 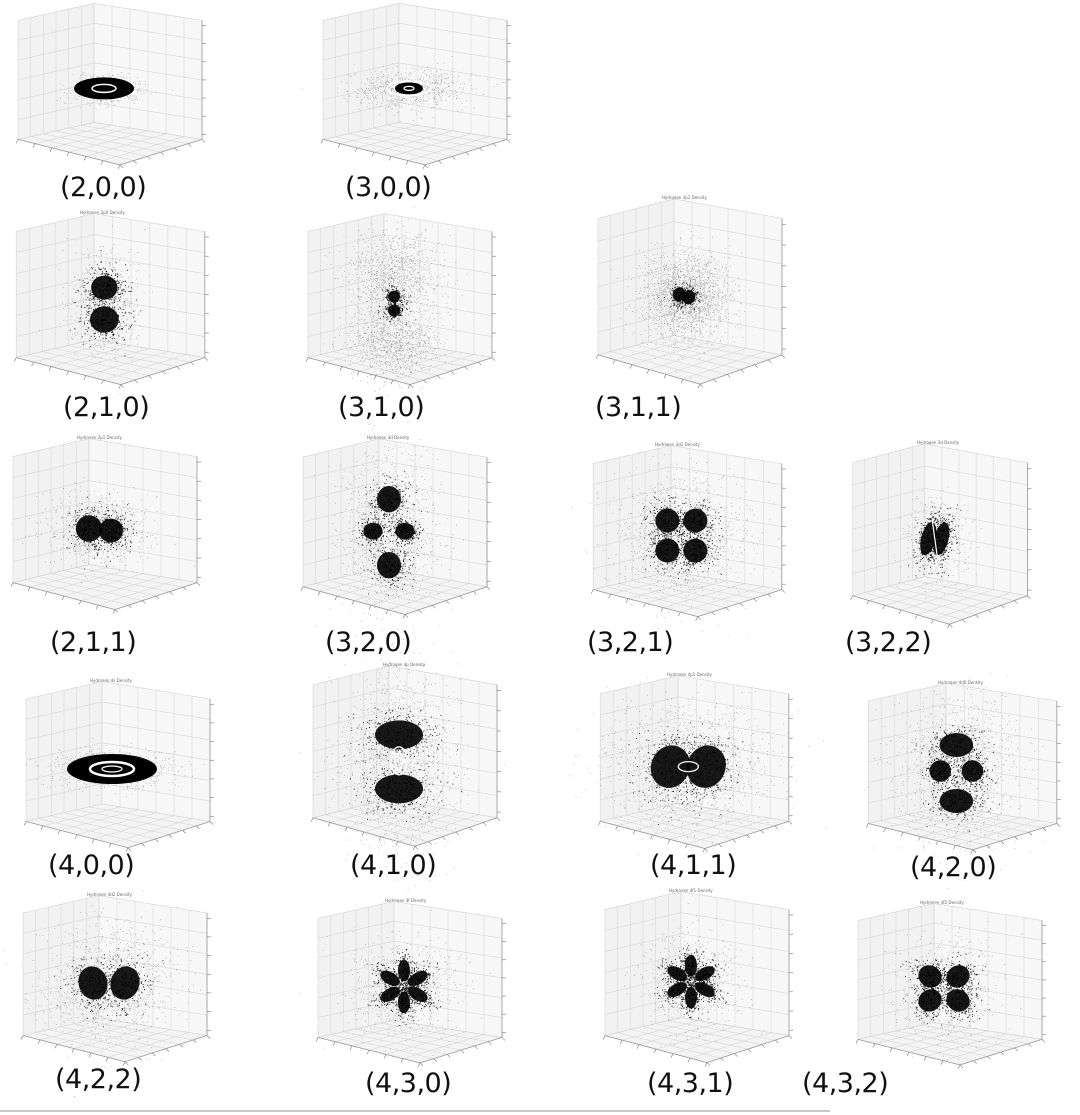 I want to click on plot-title: Hydrogen 4p Density, so click(x=404, y=664).